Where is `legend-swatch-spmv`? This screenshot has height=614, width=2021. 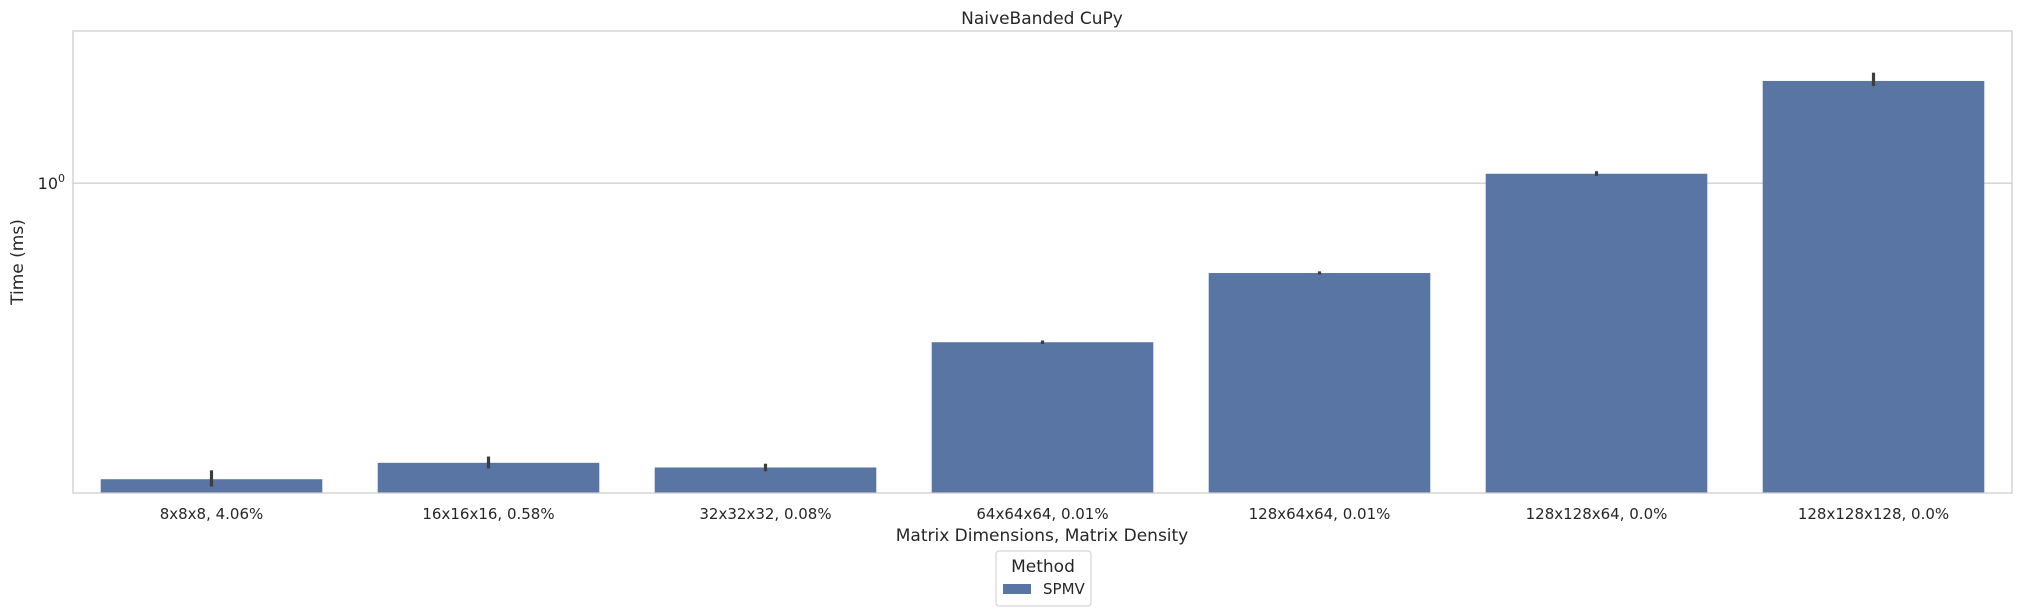
legend-swatch-spmv is located at coordinates (1017, 589).